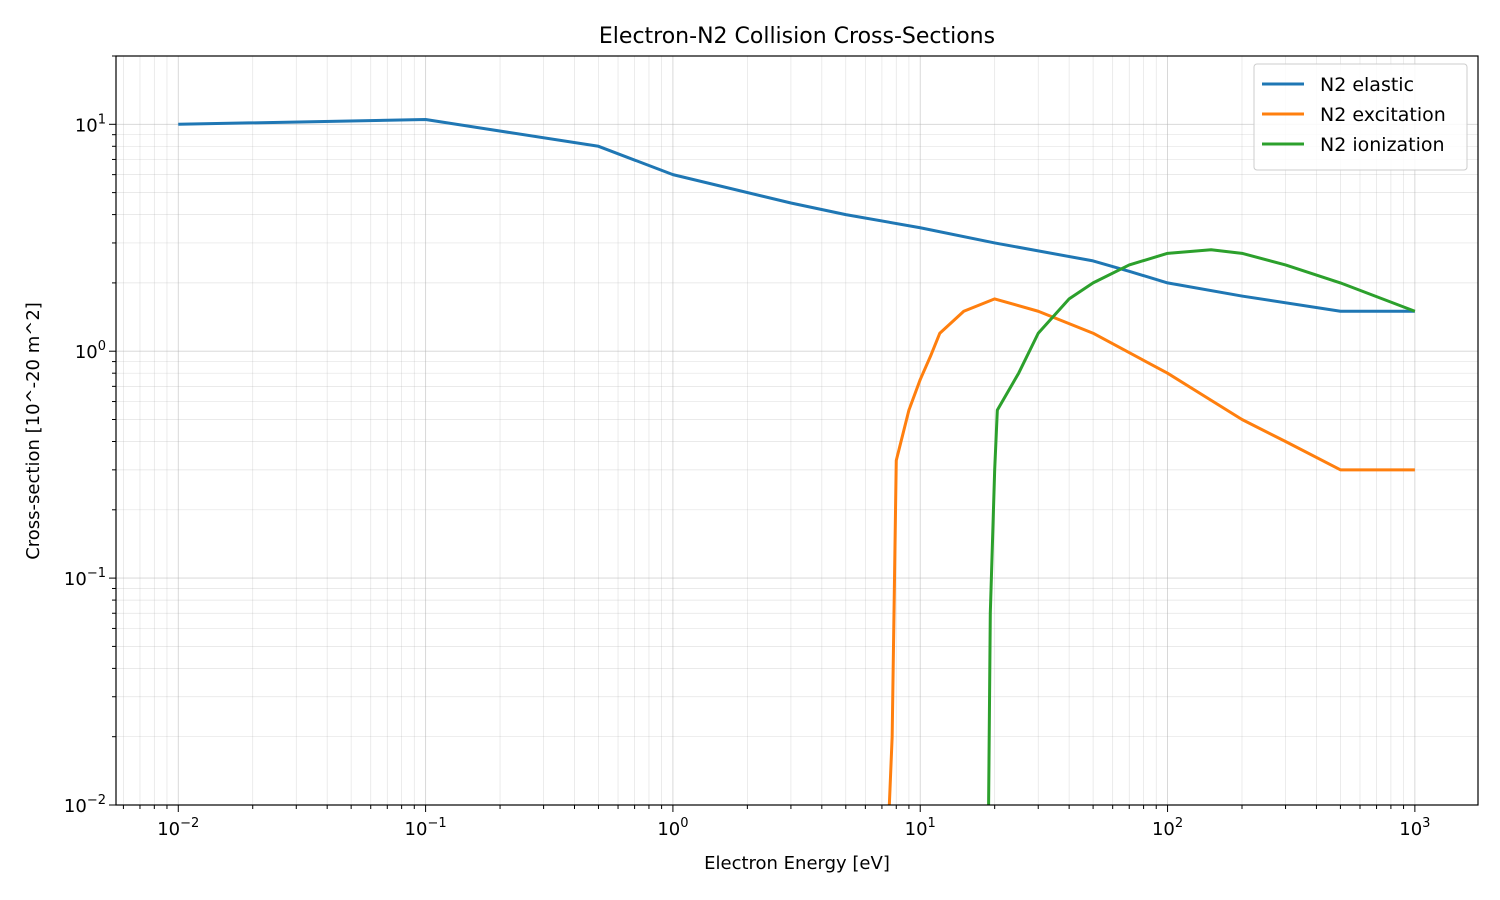 The image size is (1500, 900). Describe the element at coordinates (1382, 145) in the screenshot. I see `legend-label: N2 ionization` at that location.